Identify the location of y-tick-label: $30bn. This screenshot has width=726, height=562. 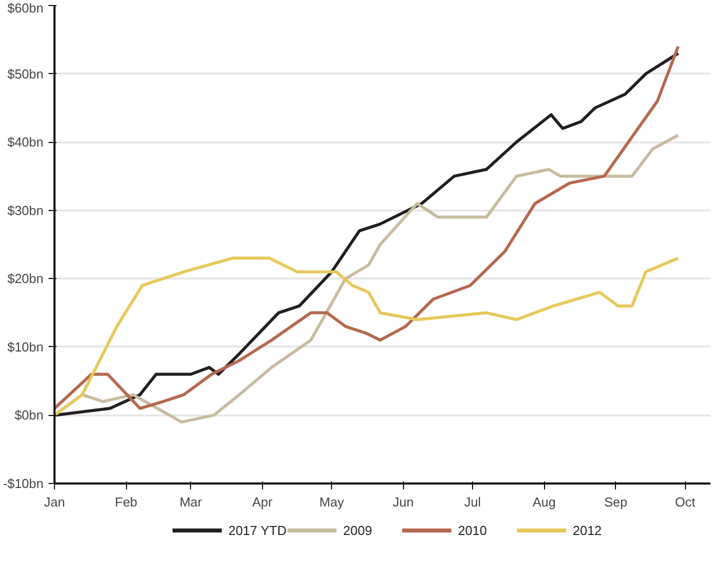
(25, 210).